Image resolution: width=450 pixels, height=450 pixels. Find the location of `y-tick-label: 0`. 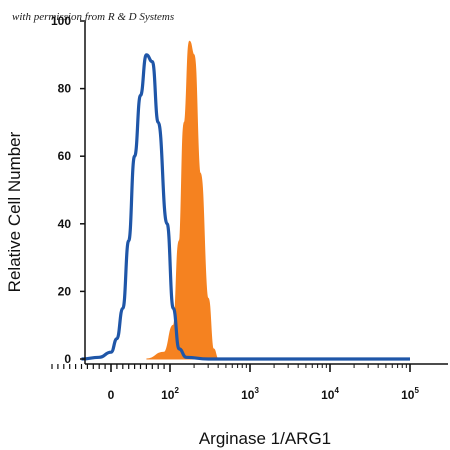

y-tick-label: 0 is located at coordinates (67, 359).